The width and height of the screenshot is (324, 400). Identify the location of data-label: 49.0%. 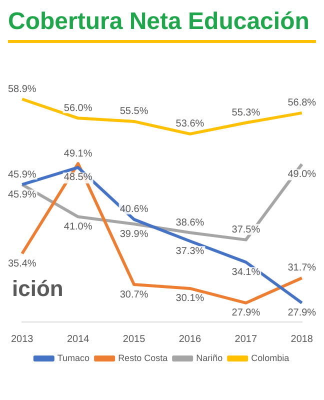
(302, 174).